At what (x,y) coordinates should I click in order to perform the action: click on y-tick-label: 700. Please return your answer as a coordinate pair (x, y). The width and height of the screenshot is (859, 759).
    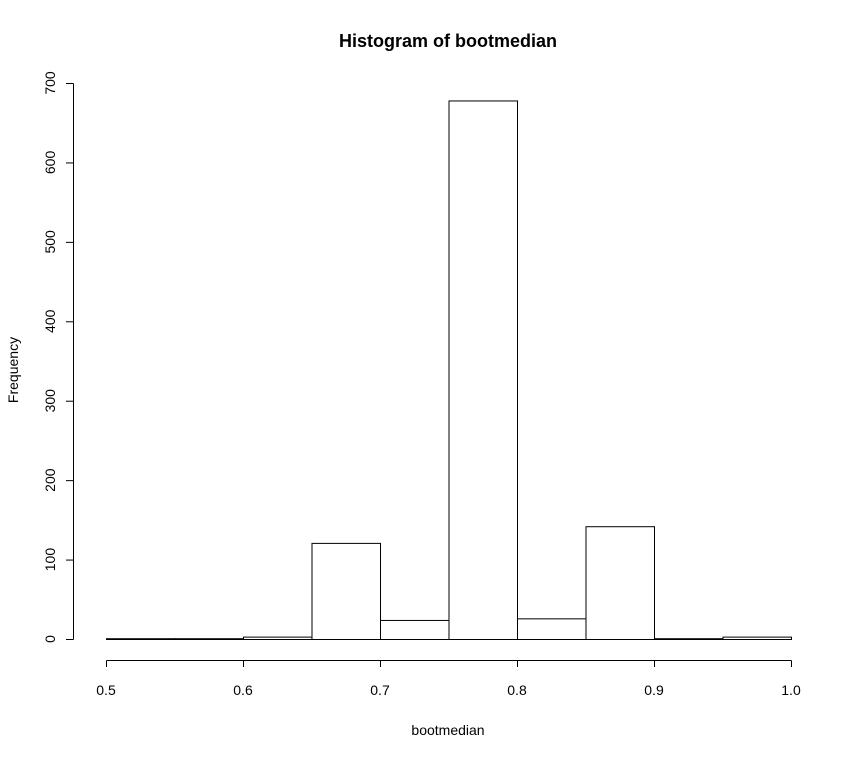
    Looking at the image, I should click on (50, 83).